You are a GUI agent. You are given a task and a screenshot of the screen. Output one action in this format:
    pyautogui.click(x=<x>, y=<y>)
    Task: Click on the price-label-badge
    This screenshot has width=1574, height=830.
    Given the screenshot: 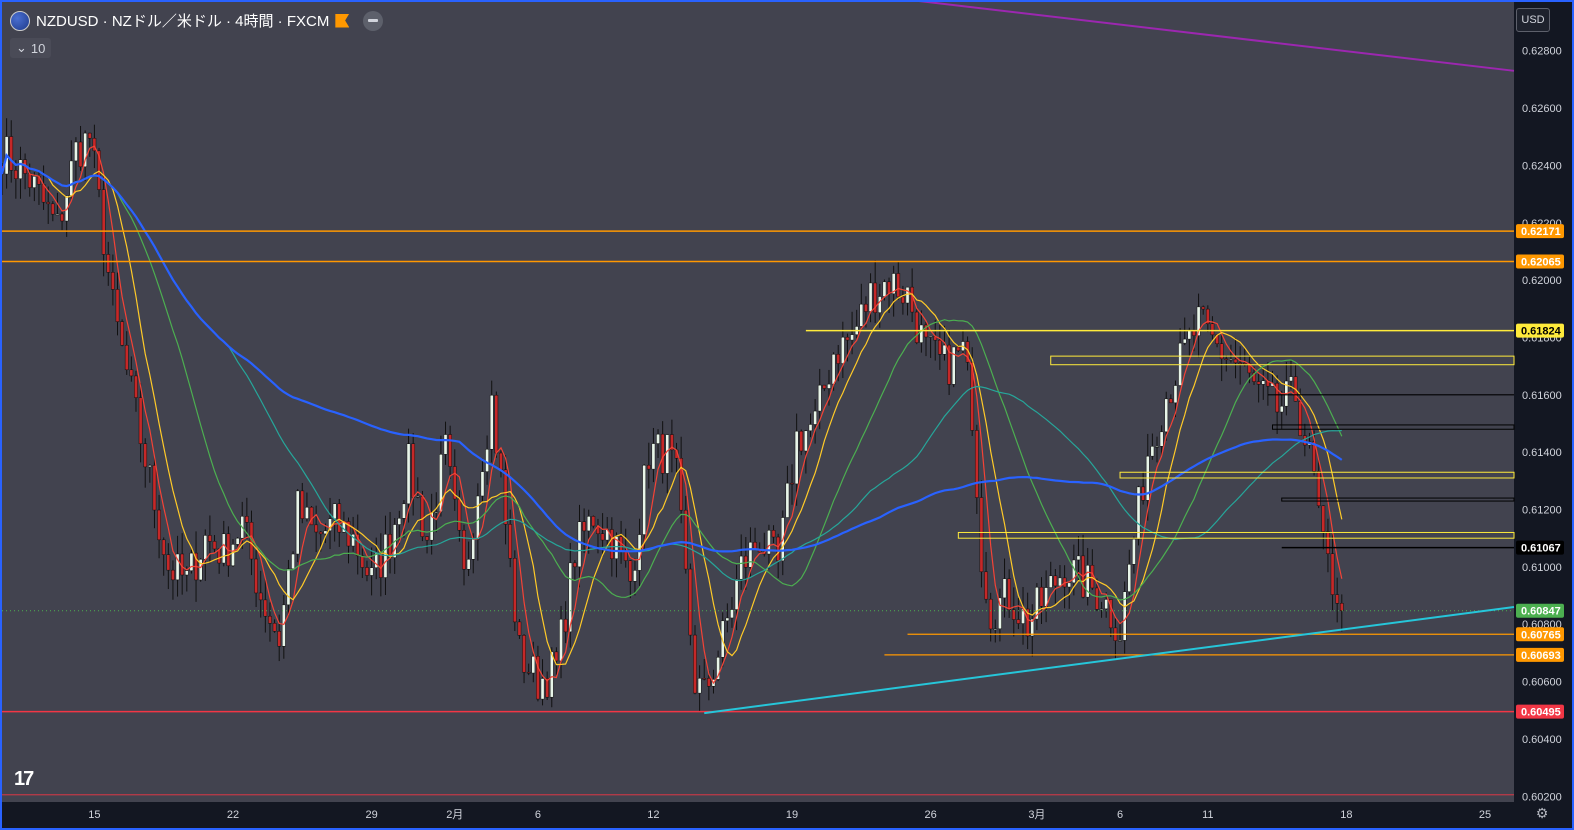 What is the action you would take?
    pyautogui.click(x=1540, y=610)
    